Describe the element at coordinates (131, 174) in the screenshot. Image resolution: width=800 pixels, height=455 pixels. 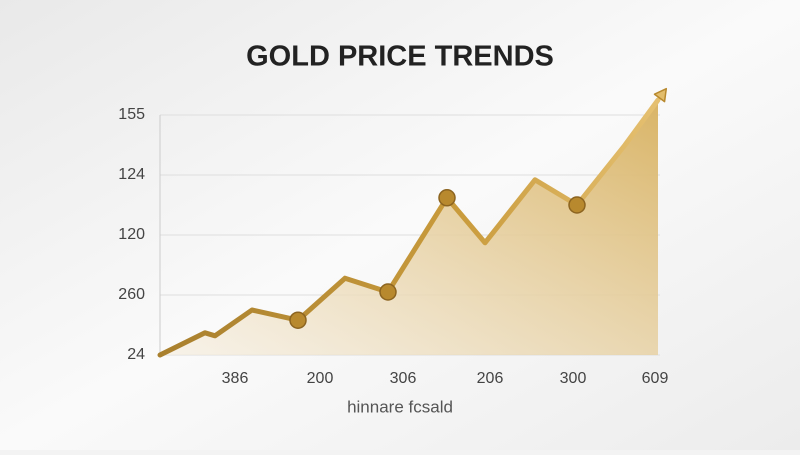
I see `y-tick-label: 124` at that location.